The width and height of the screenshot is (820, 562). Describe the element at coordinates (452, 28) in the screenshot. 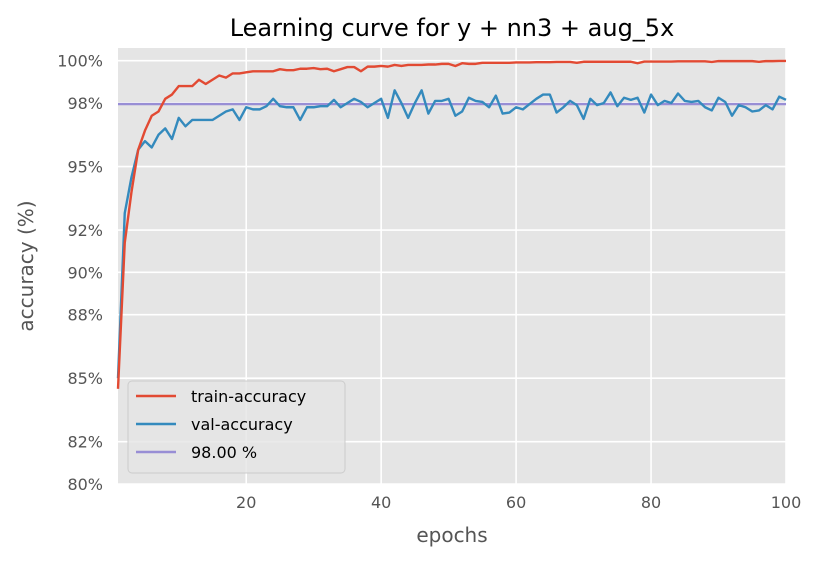

I see `chart-title: Learning curve for y + nn3 + aug_5x` at that location.